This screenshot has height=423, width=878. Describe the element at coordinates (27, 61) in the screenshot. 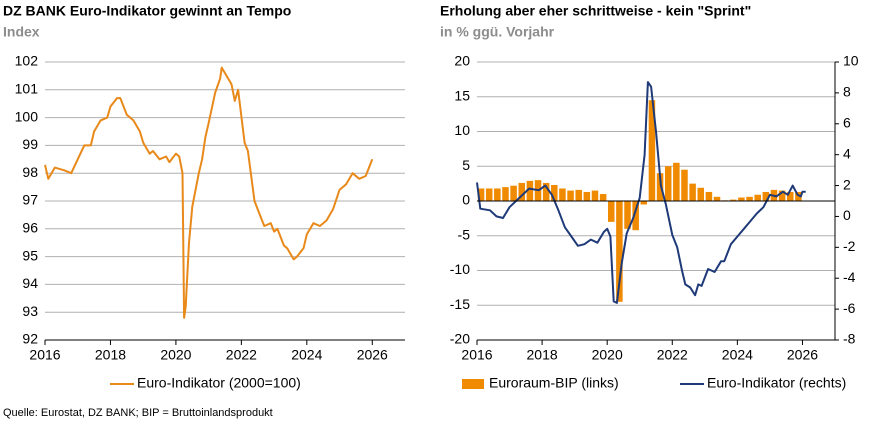

I see `y-tick-label: 102` at that location.